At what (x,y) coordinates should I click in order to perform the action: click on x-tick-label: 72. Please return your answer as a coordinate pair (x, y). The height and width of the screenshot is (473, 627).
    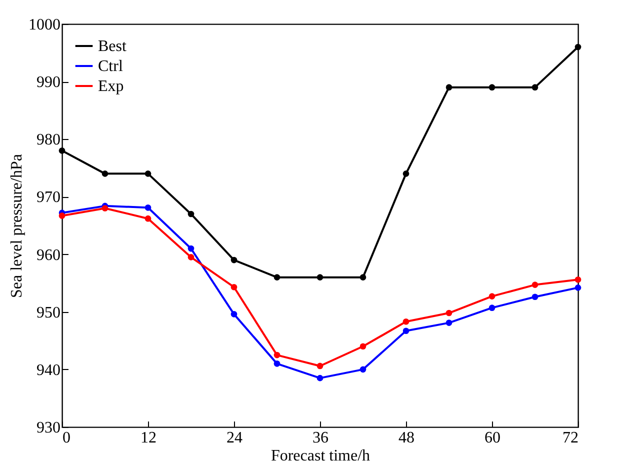
    Looking at the image, I should click on (570, 438).